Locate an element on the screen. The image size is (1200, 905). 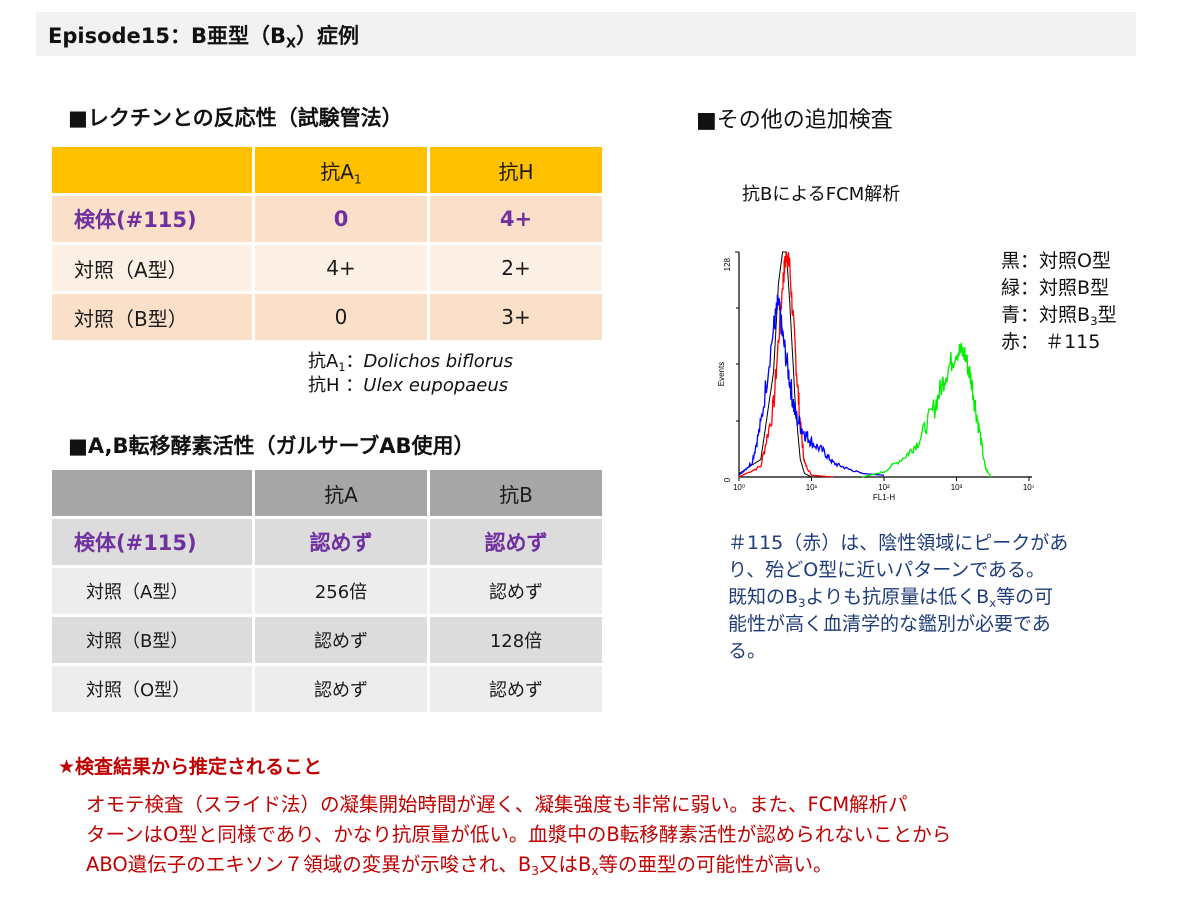
note-line: り、殆どO型に近いパターンである。 is located at coordinates (887, 570).